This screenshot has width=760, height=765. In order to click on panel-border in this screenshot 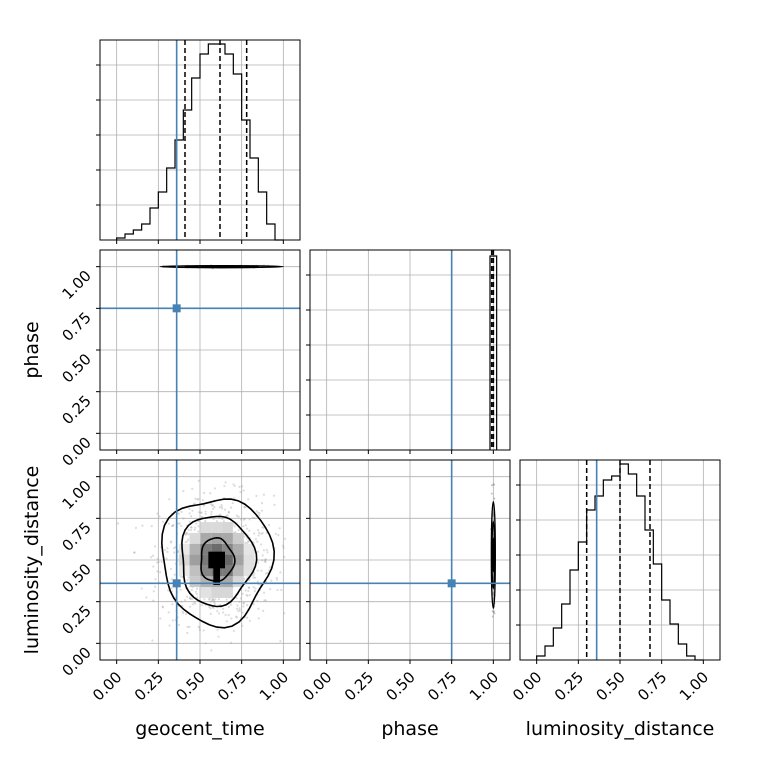, I will do `click(200, 350)`.